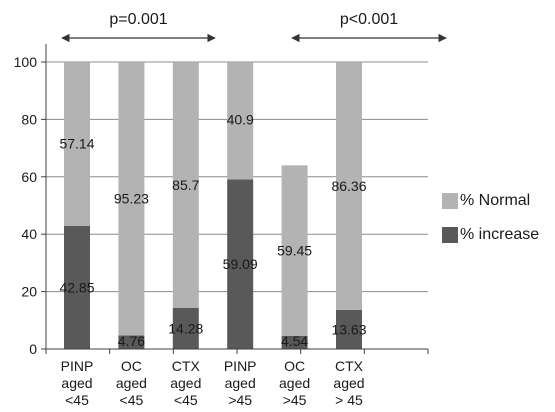 The width and height of the screenshot is (555, 412). I want to click on x-category-label-0-2: <45, so click(77, 400).